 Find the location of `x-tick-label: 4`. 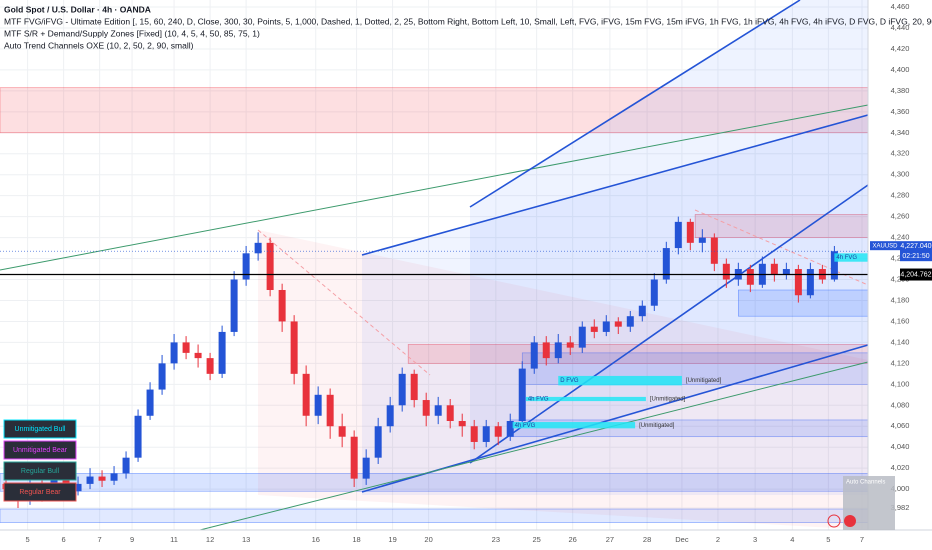

x-tick-label: 4 is located at coordinates (792, 539).